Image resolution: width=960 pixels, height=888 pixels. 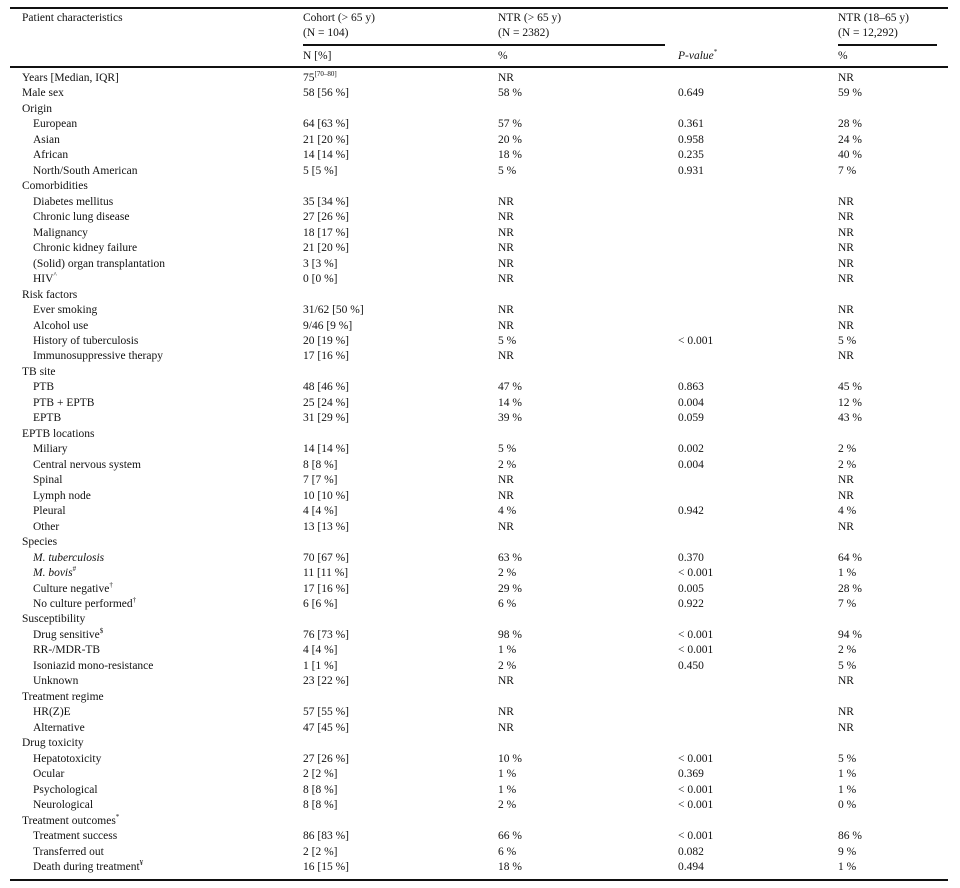 What do you see at coordinates (510, 588) in the screenshot?
I see `cell-text: 29 %` at bounding box center [510, 588].